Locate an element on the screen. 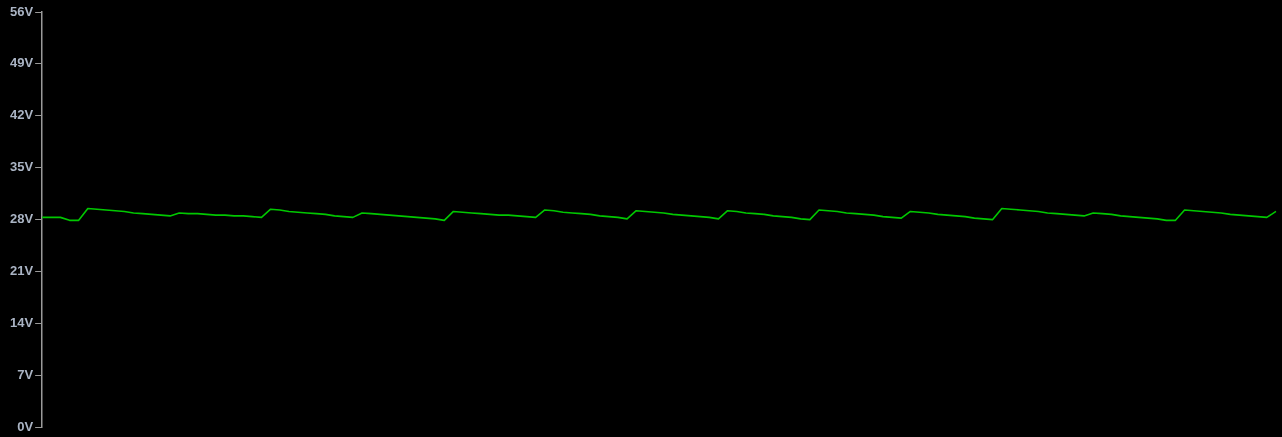 The image size is (1282, 437). y-tick-label: 42V is located at coordinates (21, 115).